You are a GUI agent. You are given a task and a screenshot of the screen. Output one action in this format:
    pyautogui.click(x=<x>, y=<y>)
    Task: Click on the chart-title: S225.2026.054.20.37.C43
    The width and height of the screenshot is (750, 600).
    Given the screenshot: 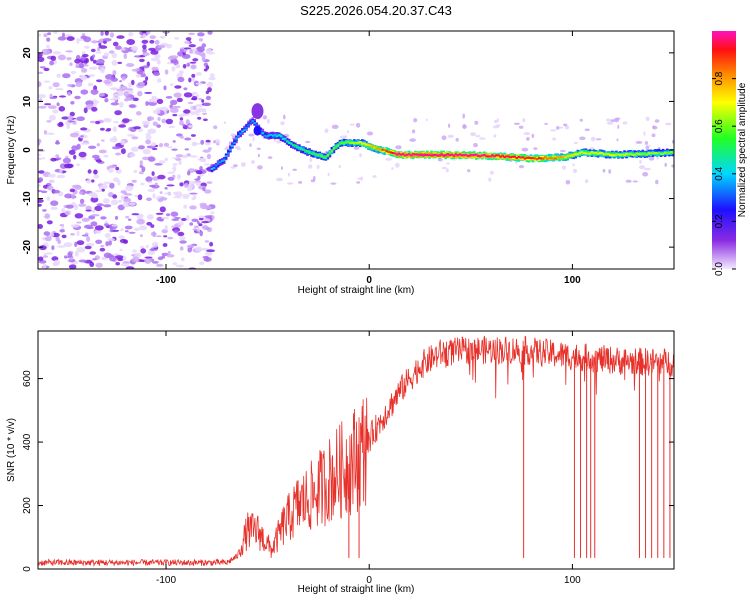 What is the action you would take?
    pyautogui.click(x=376, y=10)
    